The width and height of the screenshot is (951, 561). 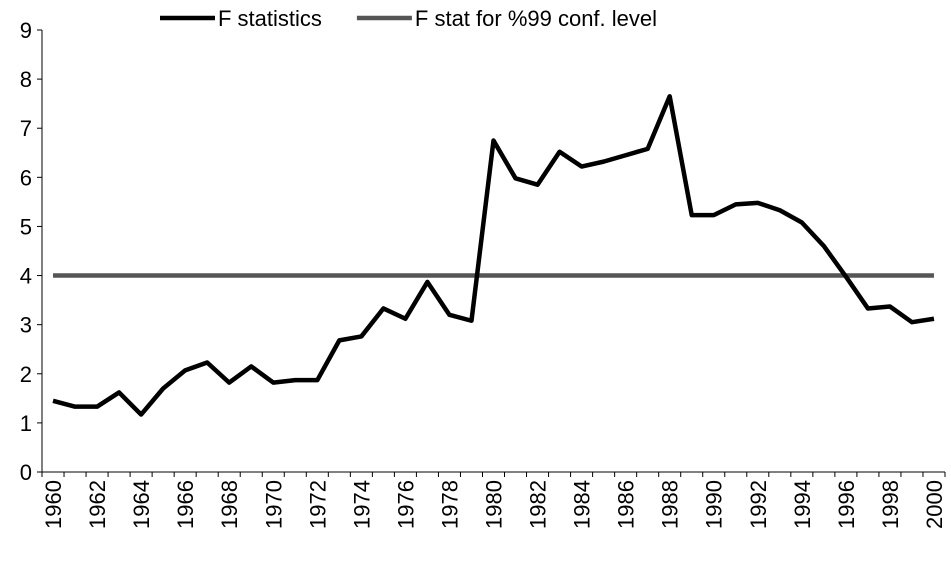 What do you see at coordinates (141, 504) in the screenshot?
I see `x-tick-label: 1964` at bounding box center [141, 504].